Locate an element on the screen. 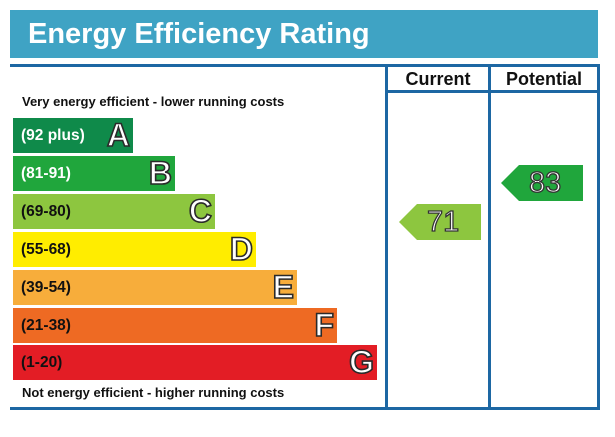 This screenshot has width=615, height=437. frame-top-line is located at coordinates (305, 65).